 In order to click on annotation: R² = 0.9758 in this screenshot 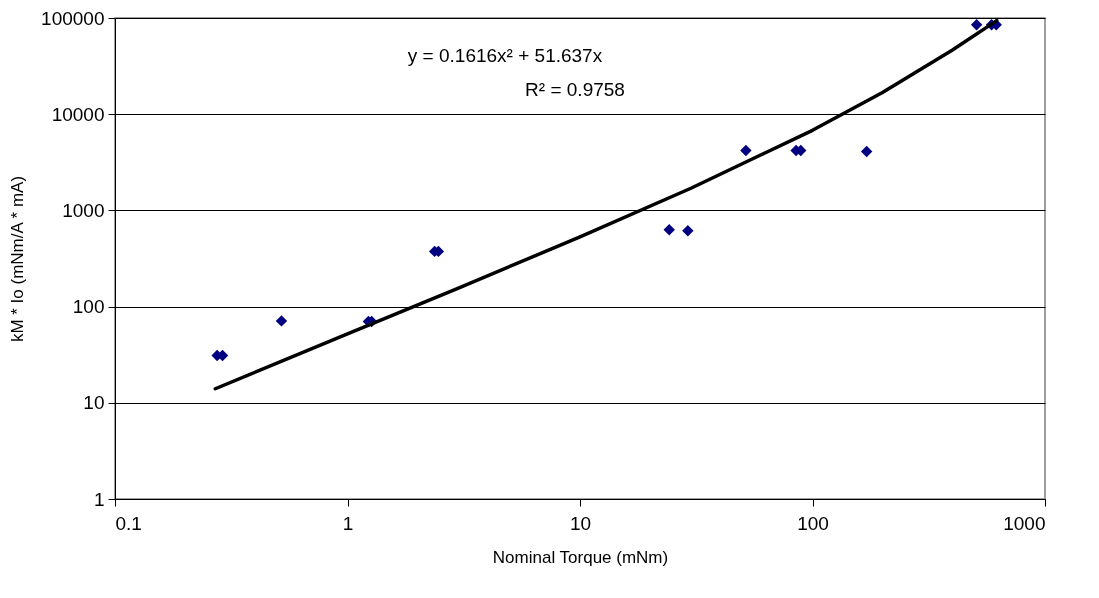, I will do `click(575, 89)`.